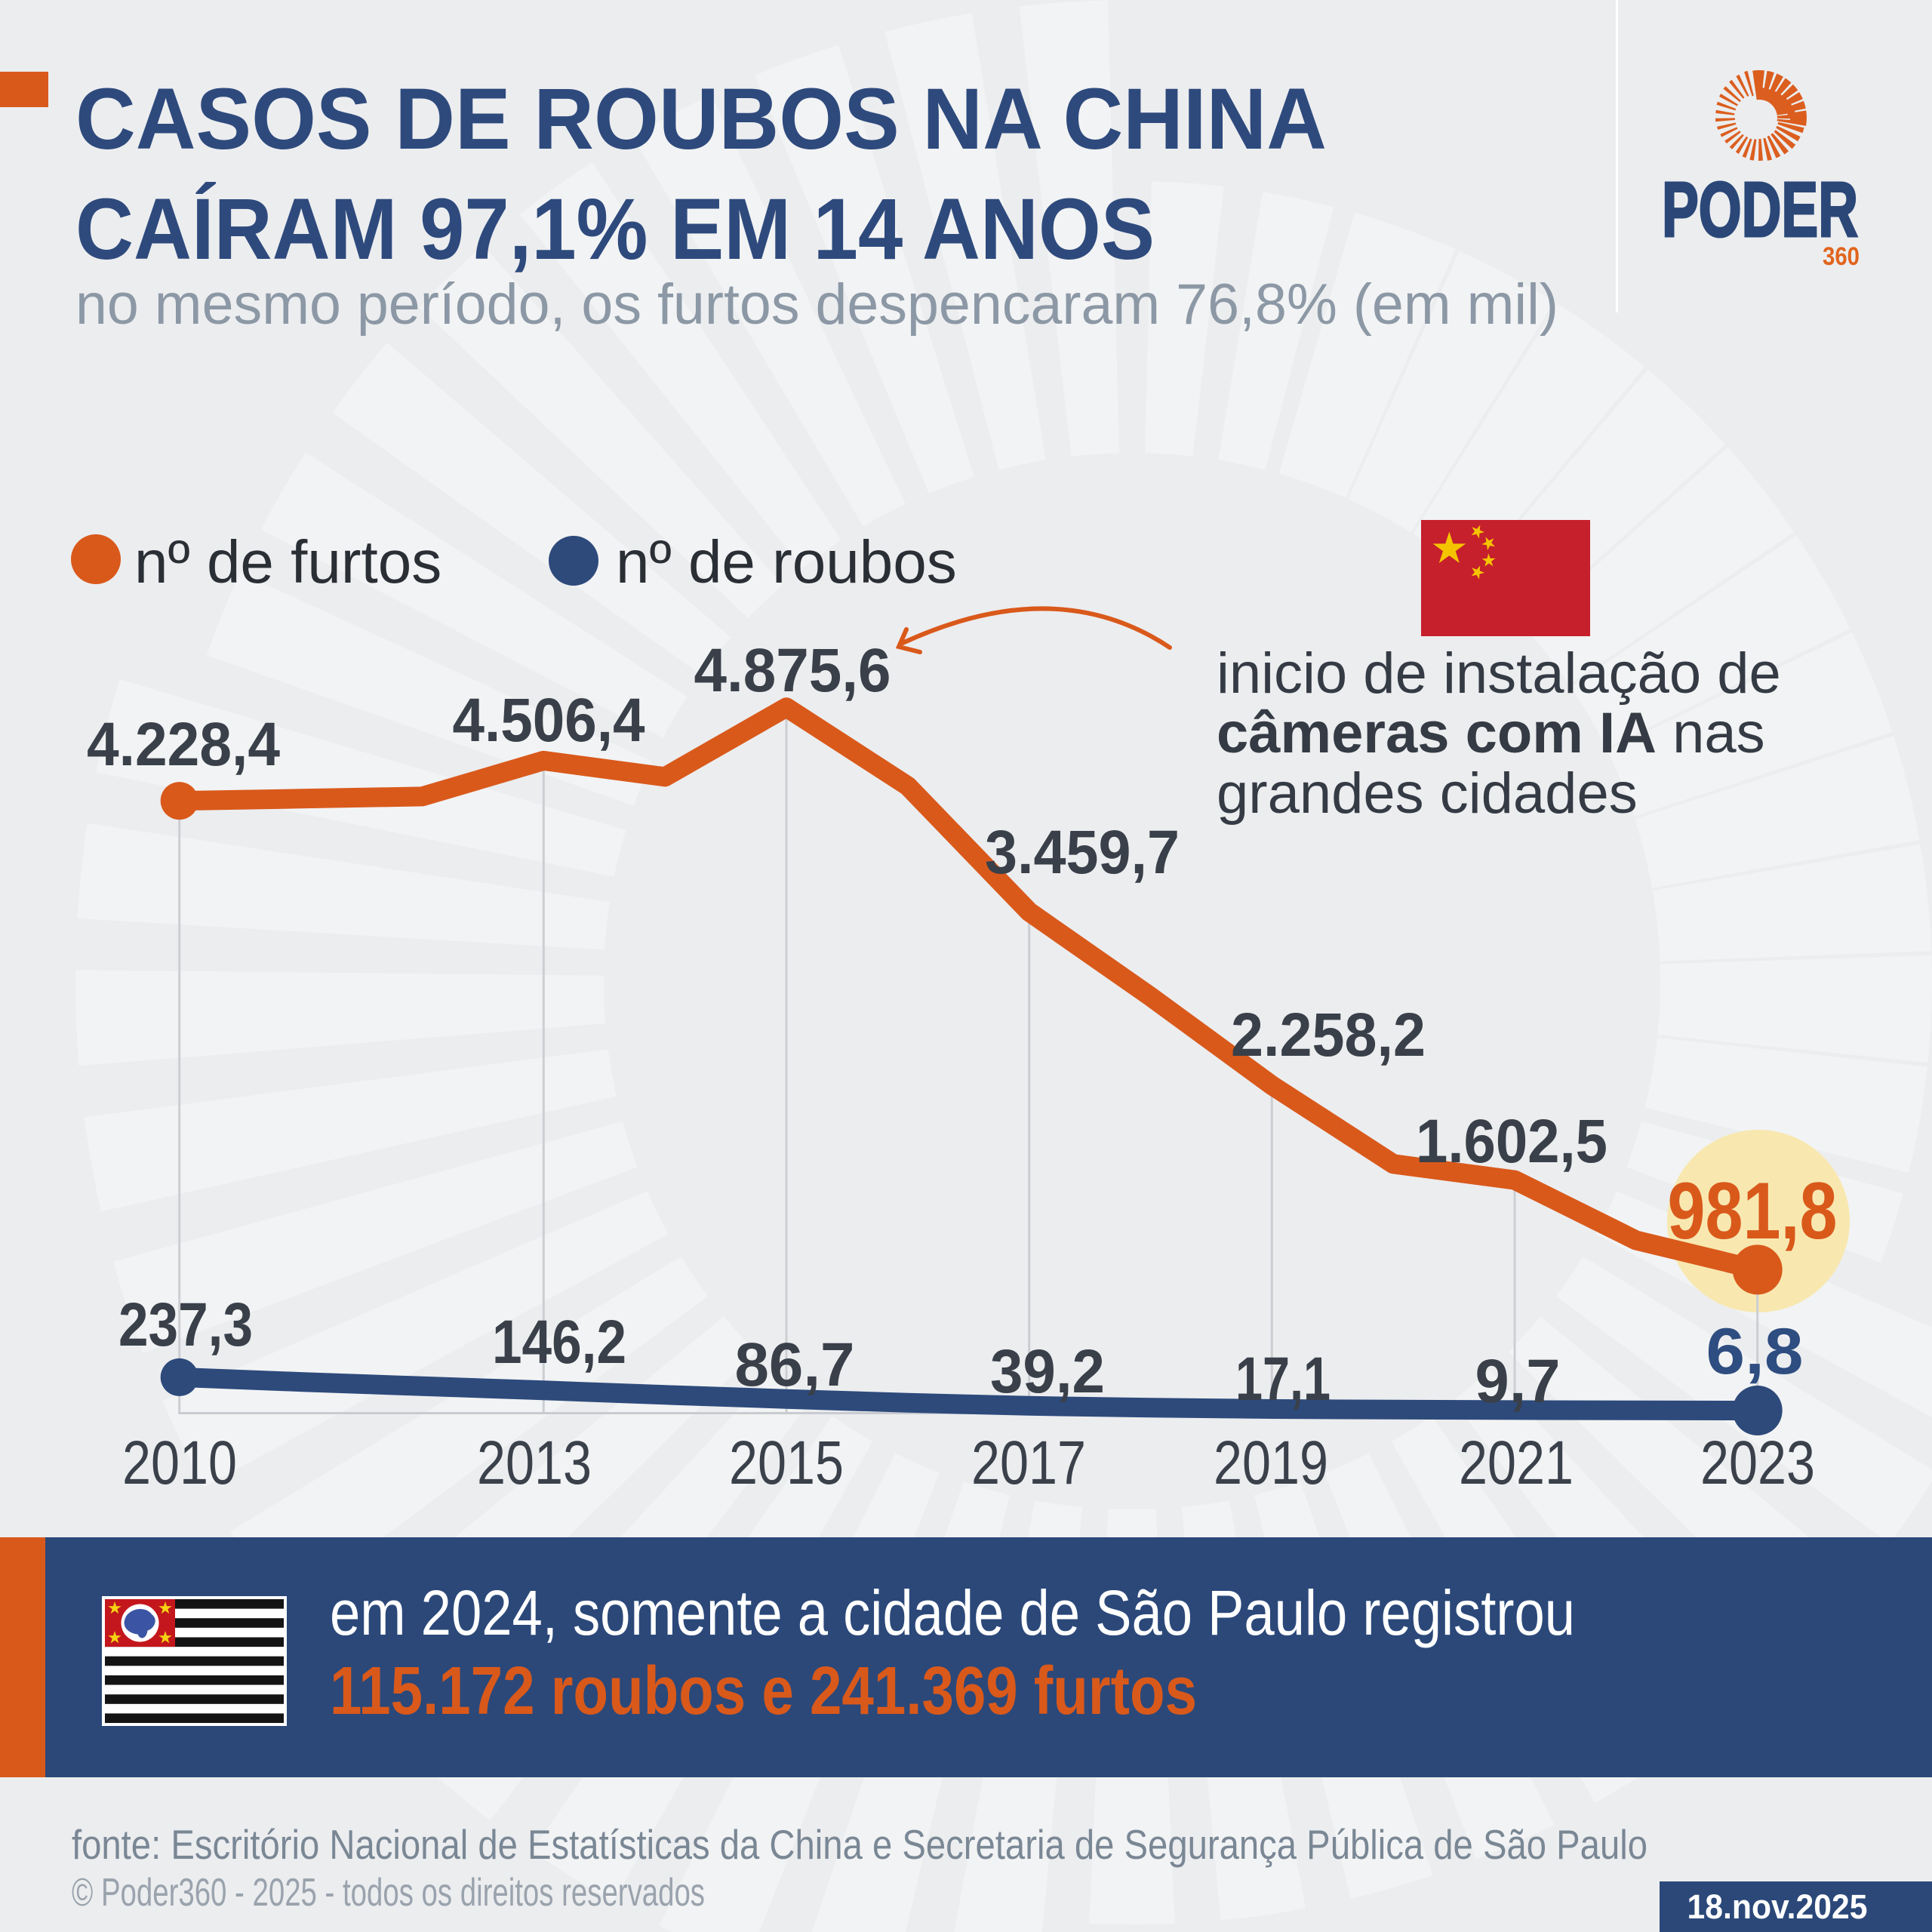  What do you see at coordinates (1757, 1463) in the screenshot?
I see `svg-text: 2023` at bounding box center [1757, 1463].